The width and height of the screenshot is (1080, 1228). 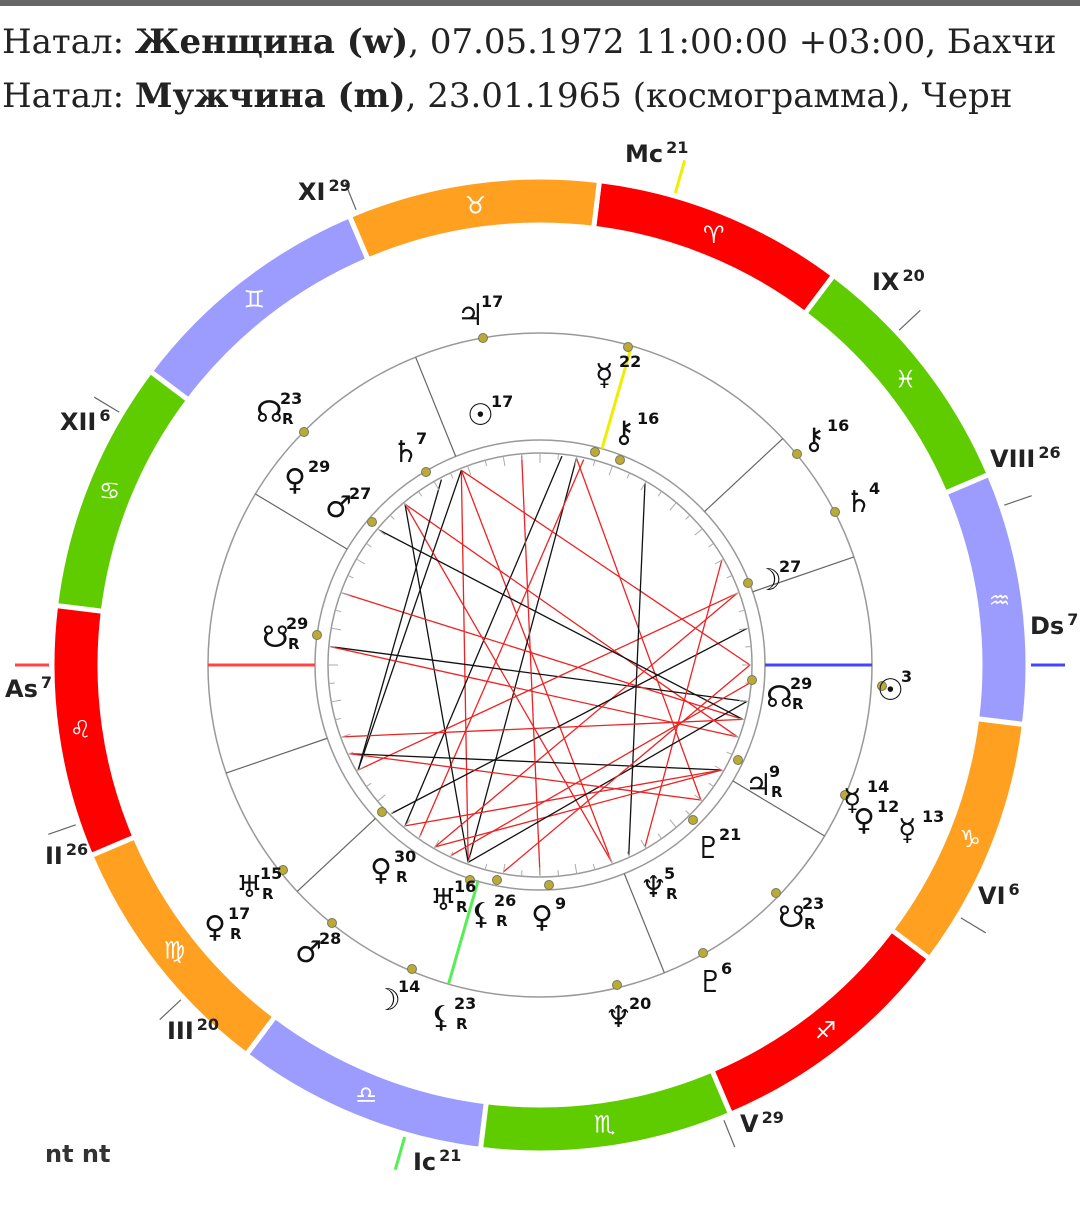 I want to click on house-name: VI, so click(x=992, y=896).